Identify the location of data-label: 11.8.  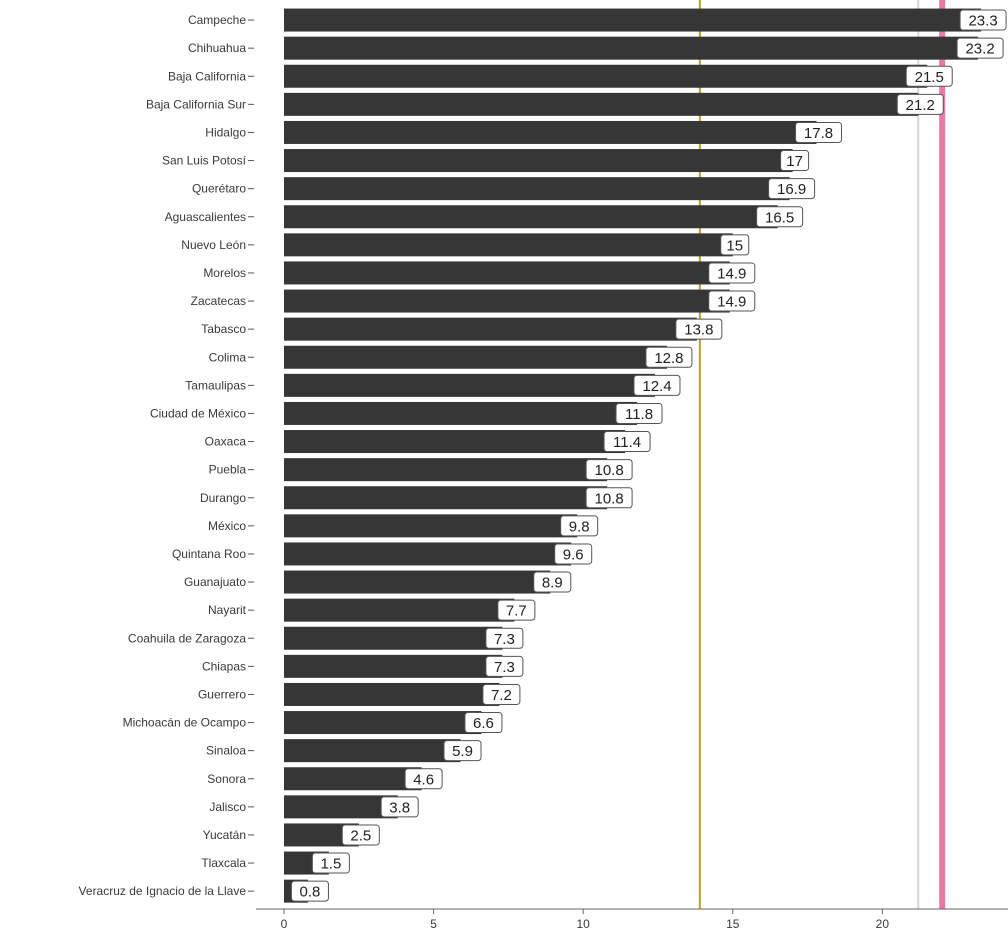
(639, 414).